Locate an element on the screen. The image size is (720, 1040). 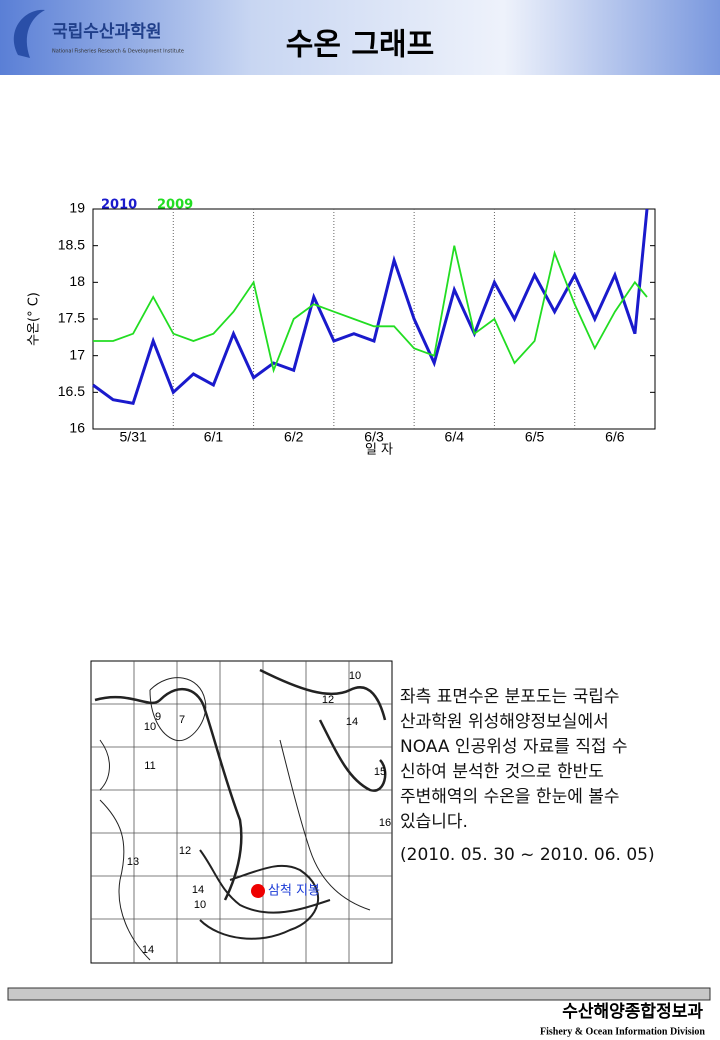
y-tick-label: 17 is located at coordinates (77, 354).